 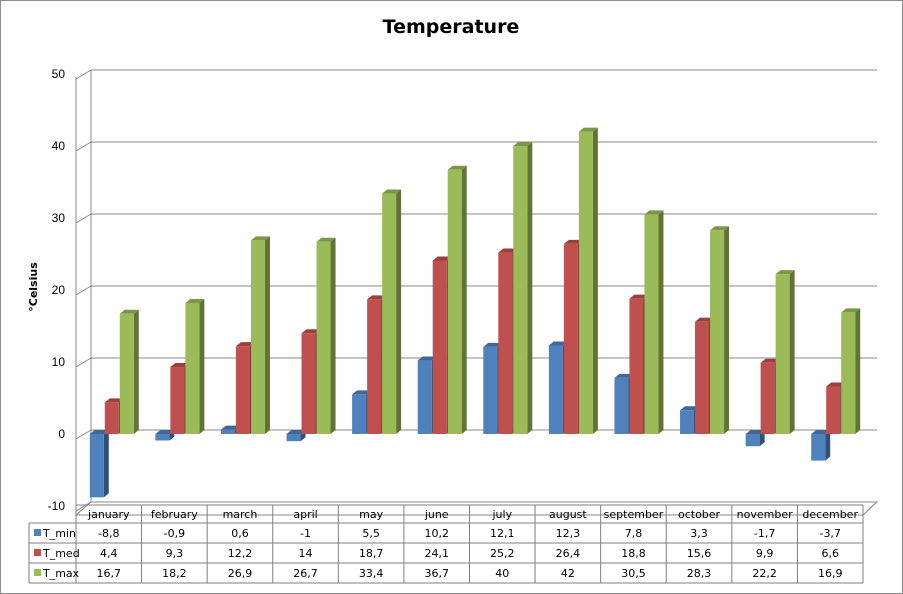 I want to click on y-axis-label: °Celsius, so click(x=33, y=287).